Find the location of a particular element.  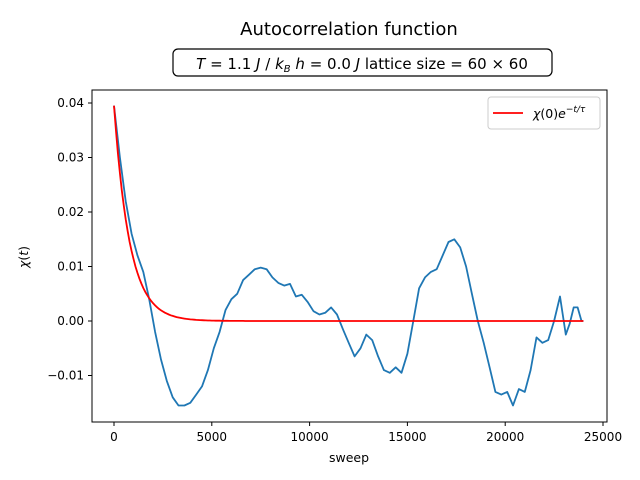

x-axis-label: sweep is located at coordinates (349, 457).